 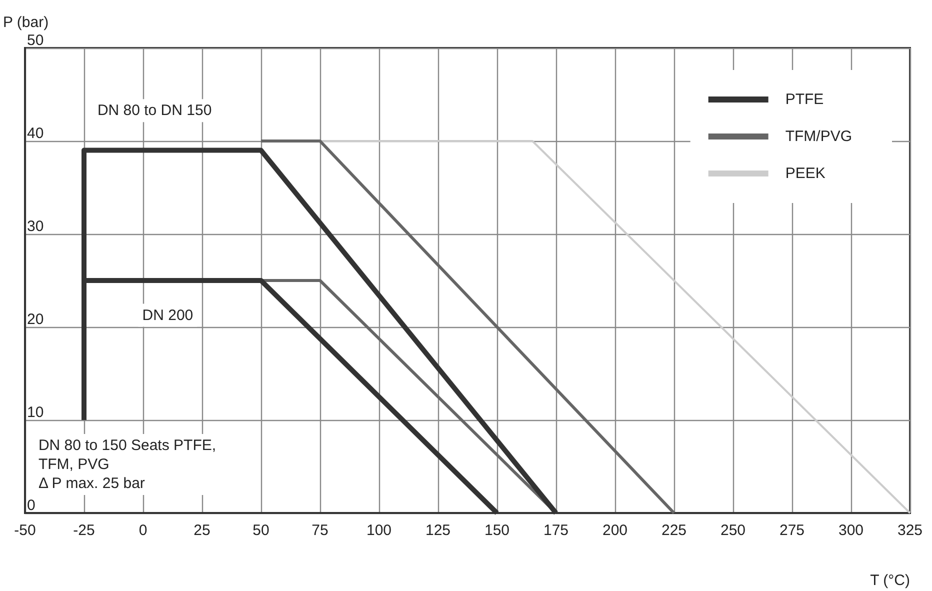 I want to click on x-tick-label: 125, so click(x=438, y=530).